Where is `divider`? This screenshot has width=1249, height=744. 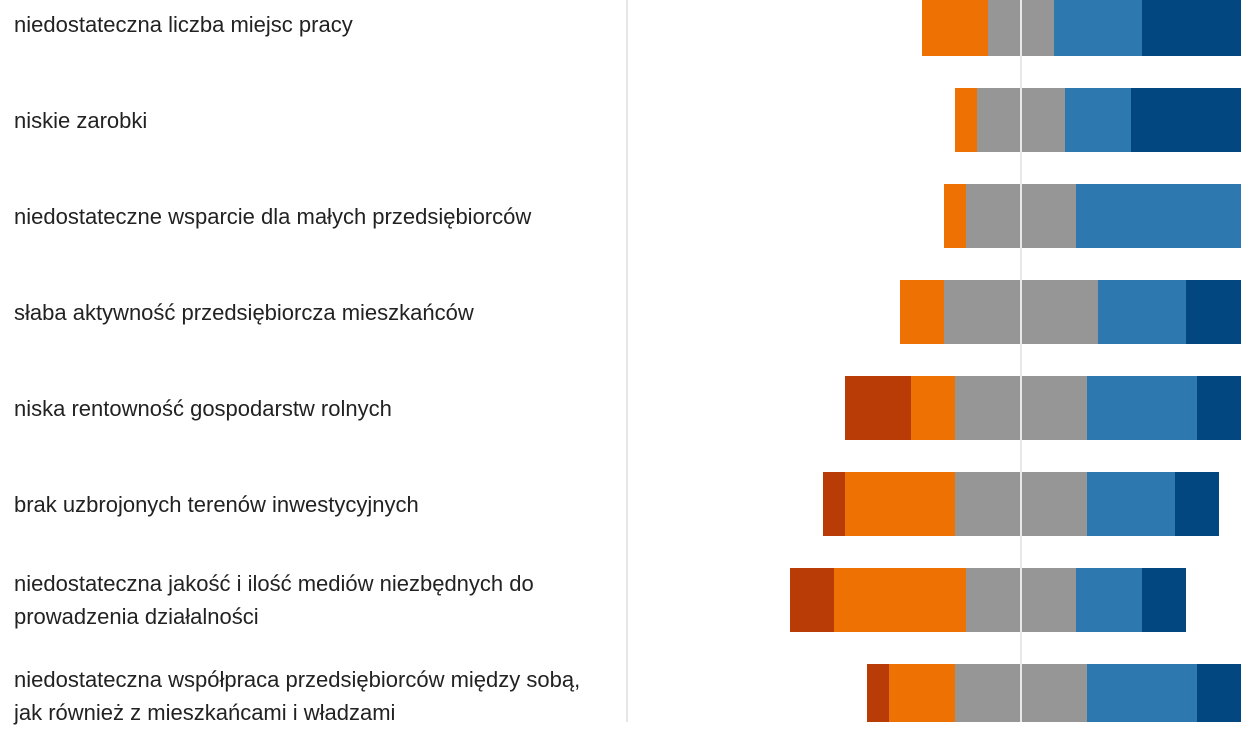 divider is located at coordinates (627, 361).